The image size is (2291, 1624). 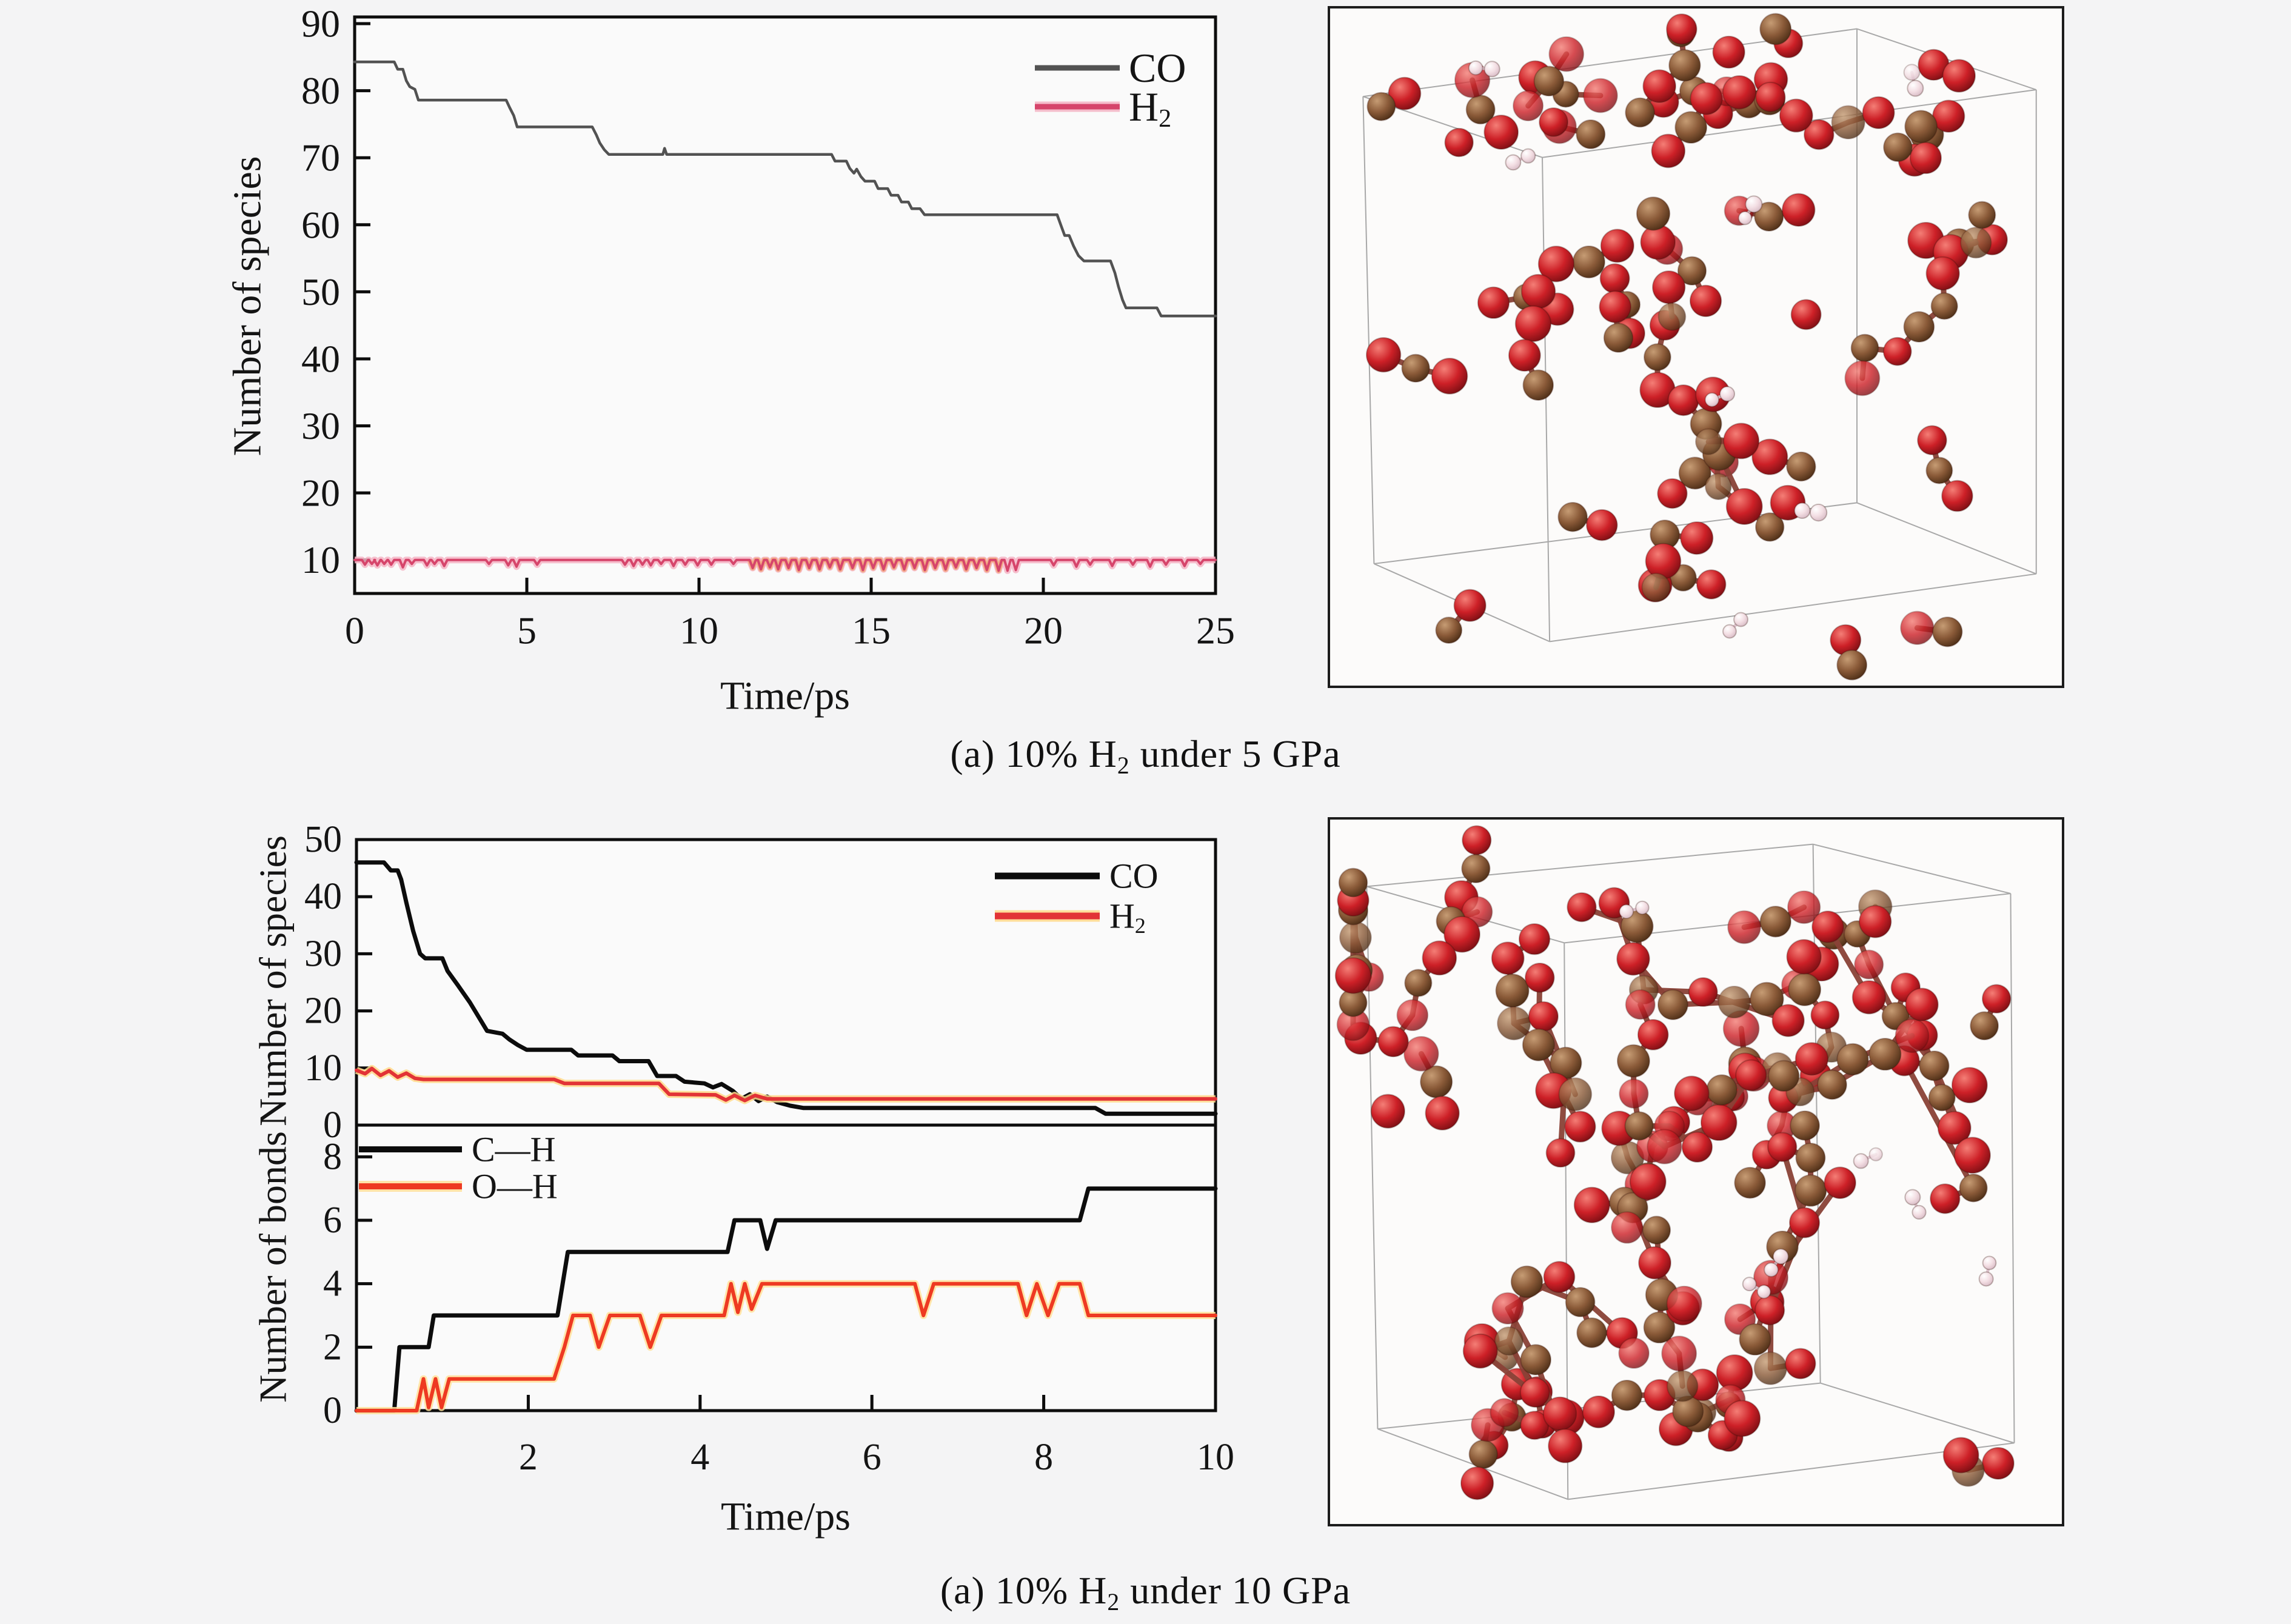 What do you see at coordinates (323, 953) in the screenshot?
I see `y-tick-label: 30` at bounding box center [323, 953].